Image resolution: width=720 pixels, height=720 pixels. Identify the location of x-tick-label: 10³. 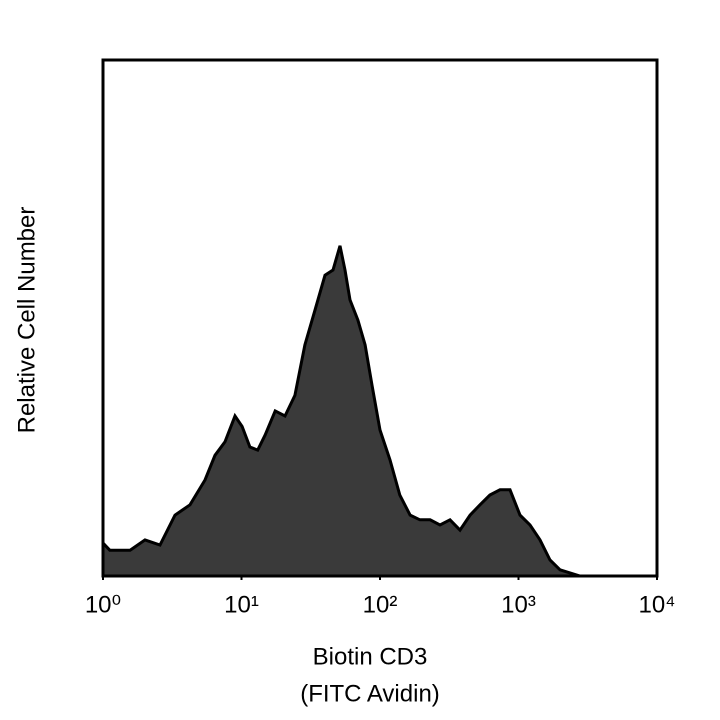
(518, 604).